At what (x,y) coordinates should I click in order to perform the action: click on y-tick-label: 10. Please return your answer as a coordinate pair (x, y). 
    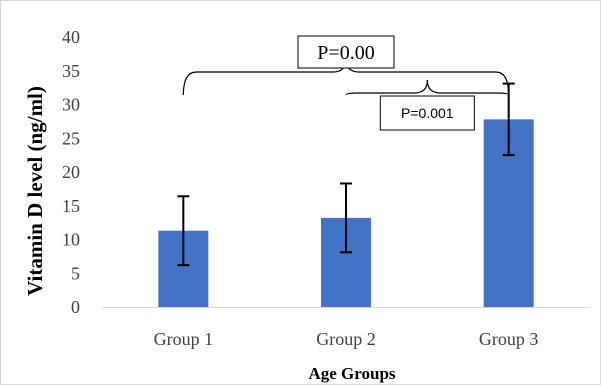
    Looking at the image, I should click on (71, 240).